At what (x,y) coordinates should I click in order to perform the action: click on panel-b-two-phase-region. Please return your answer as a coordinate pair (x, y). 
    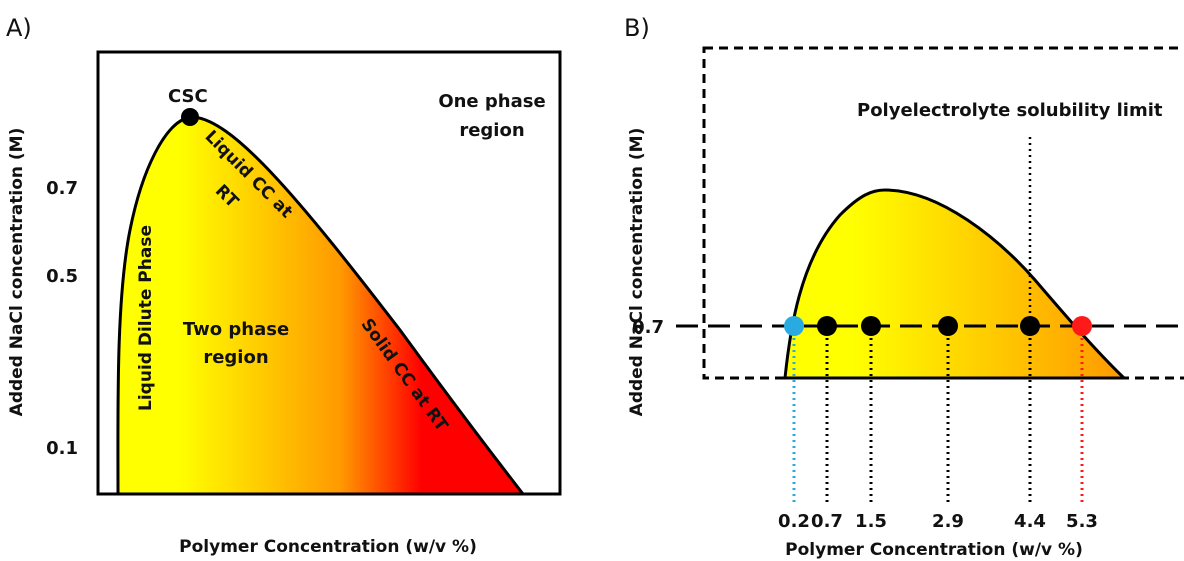
    Looking at the image, I should click on (955, 284).